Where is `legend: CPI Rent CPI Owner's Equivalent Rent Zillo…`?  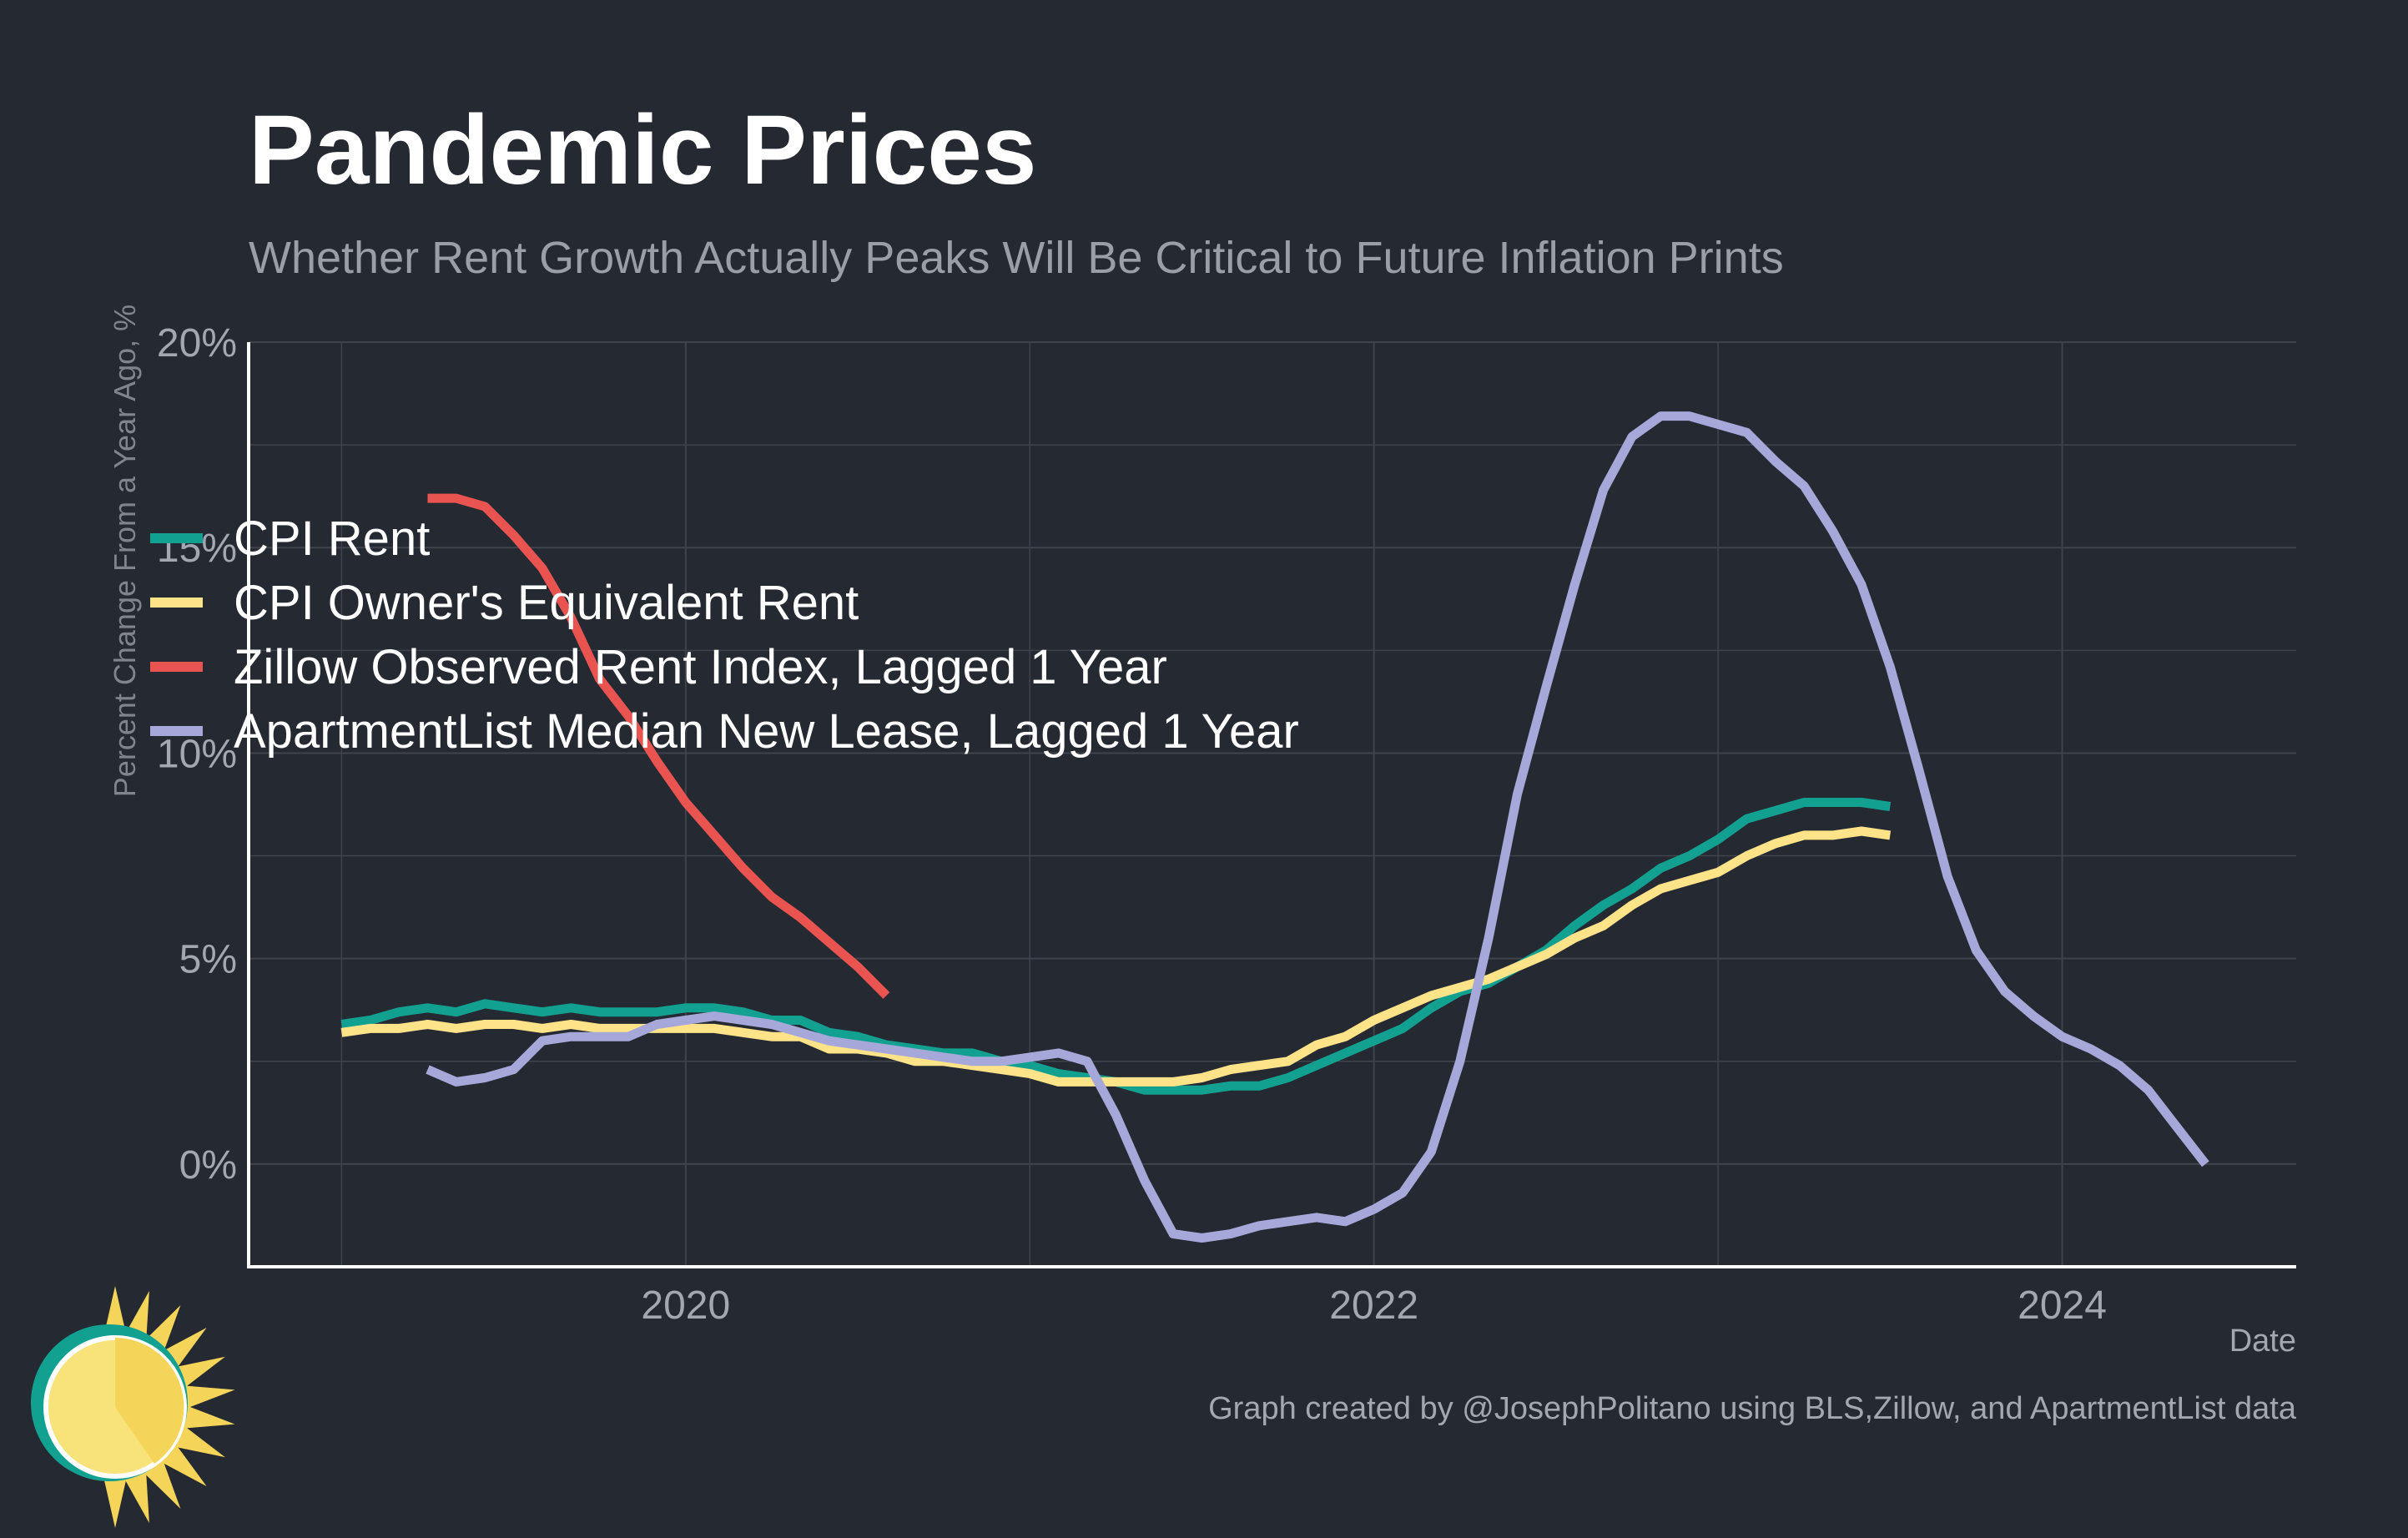
legend: CPI Rent CPI Owner's Equivalent Rent Zillo… is located at coordinates (724, 635).